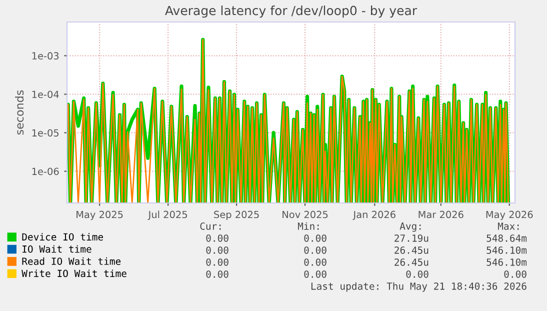  I want to click on x-tick-label: Mar 2026, so click(441, 214).